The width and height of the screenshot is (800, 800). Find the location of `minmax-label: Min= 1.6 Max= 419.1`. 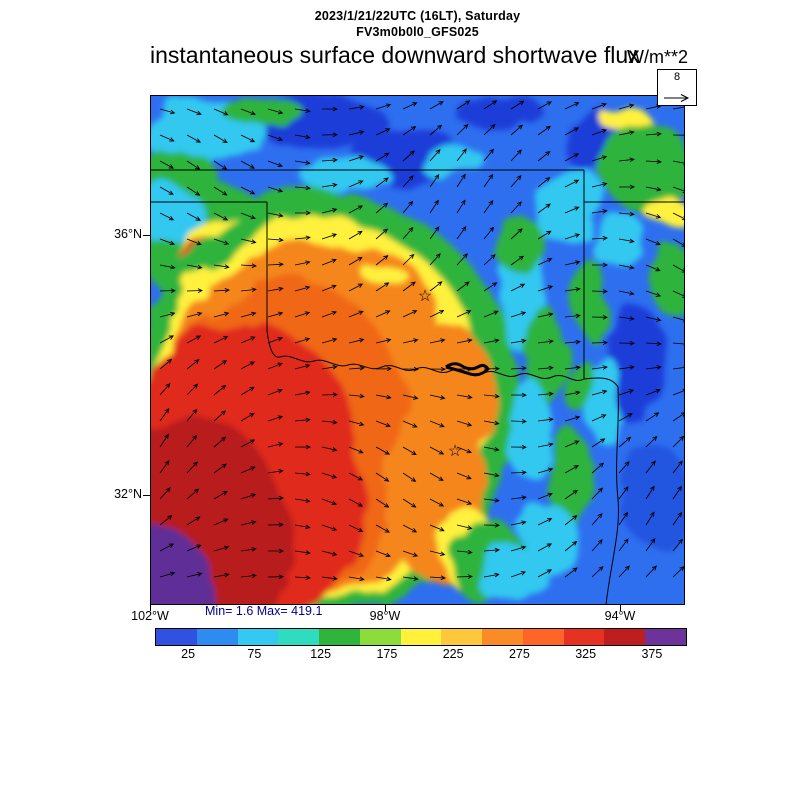

minmax-label: Min= 1.6 Max= 419.1 is located at coordinates (264, 611).